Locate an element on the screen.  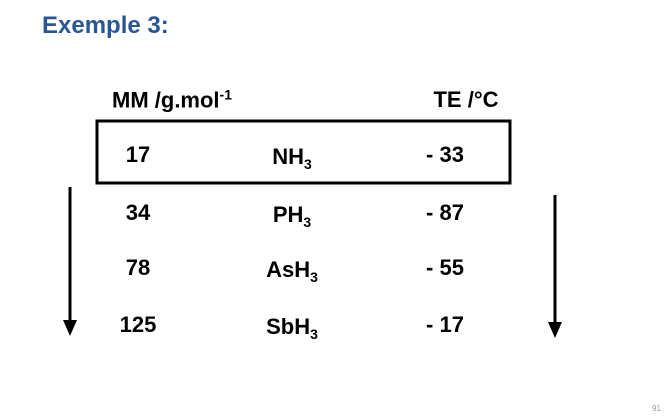
formula-base: SbH is located at coordinates (288, 326).